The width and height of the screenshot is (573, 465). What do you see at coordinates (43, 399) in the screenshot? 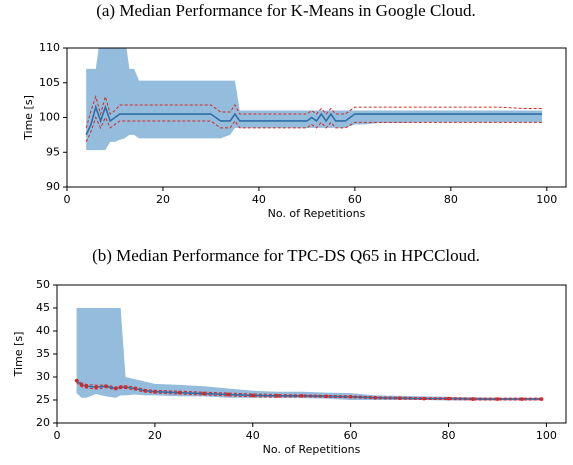
I see `y-tick-label: 25` at bounding box center [43, 399].